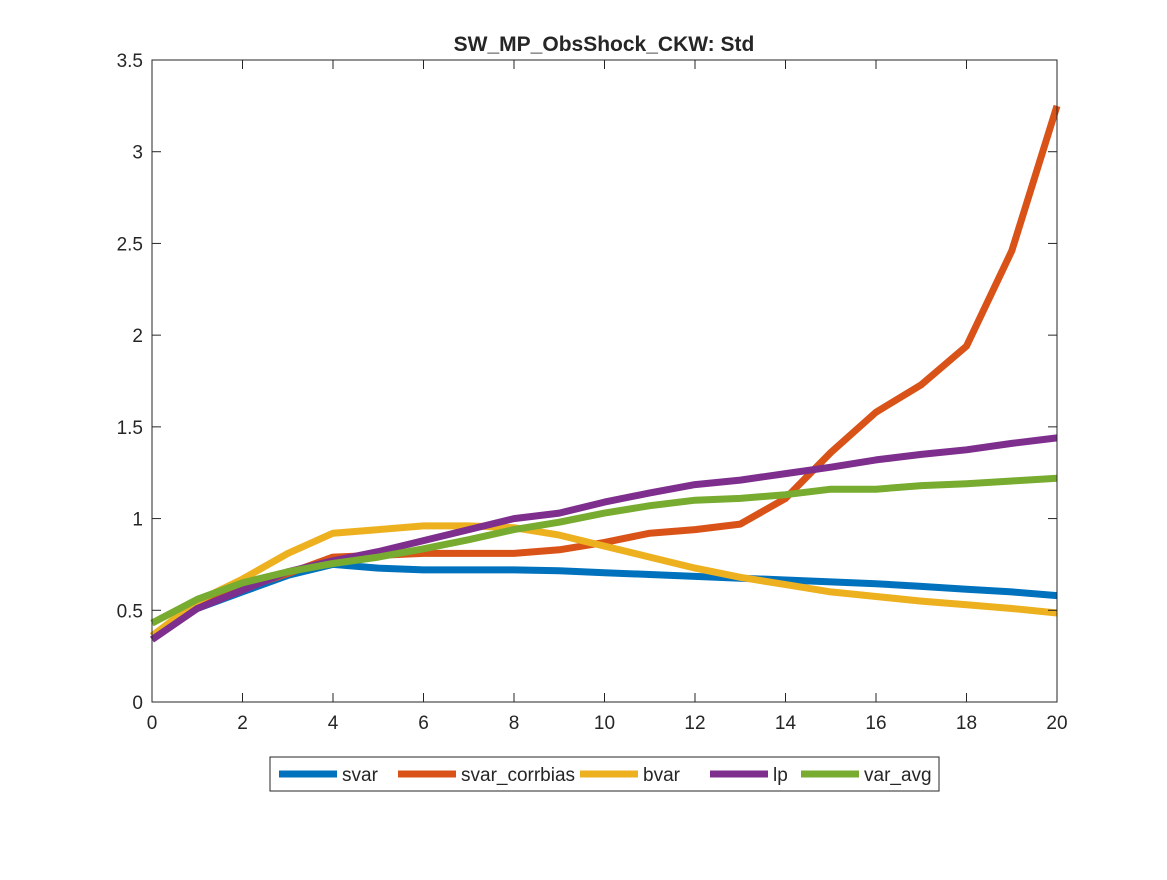 The image size is (1167, 880). I want to click on legend-item: svar_corrbias, so click(486, 775).